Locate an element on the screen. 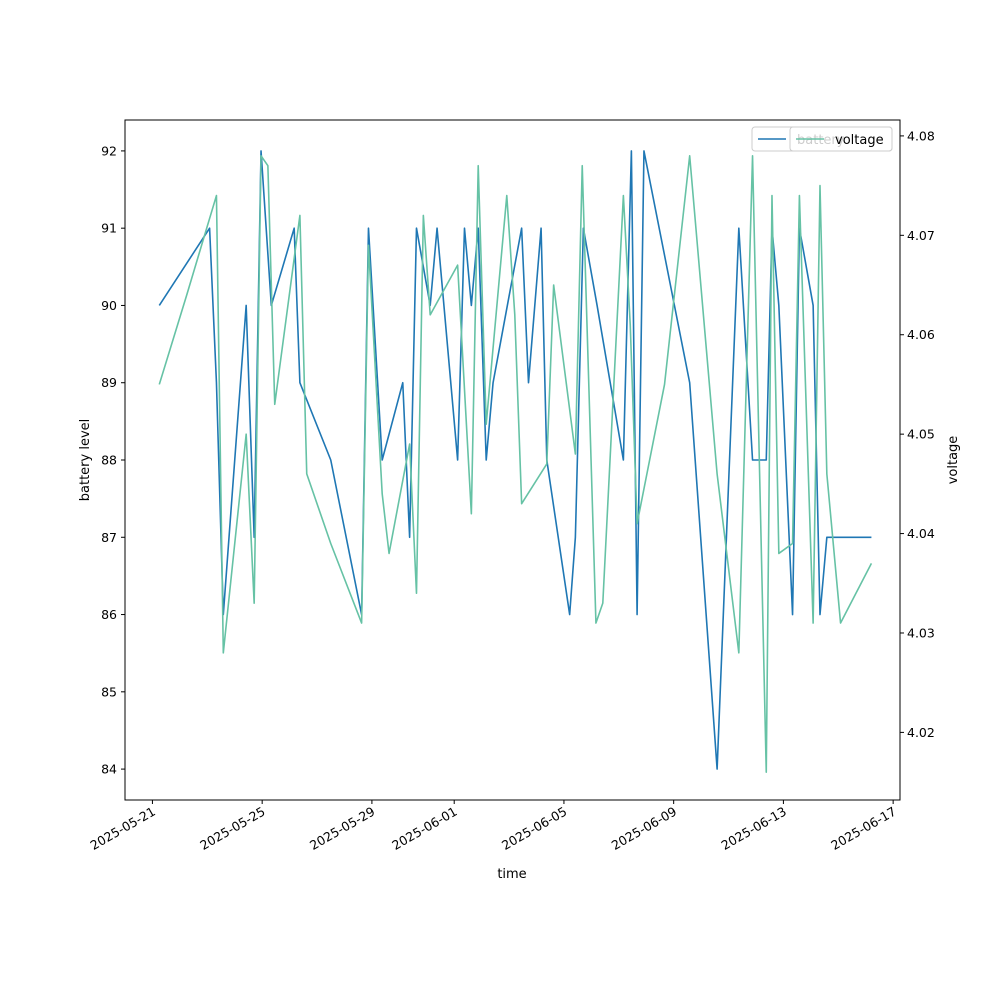 This screenshot has height=1000, width=1000. legend-voltage: voltage is located at coordinates (841, 139).